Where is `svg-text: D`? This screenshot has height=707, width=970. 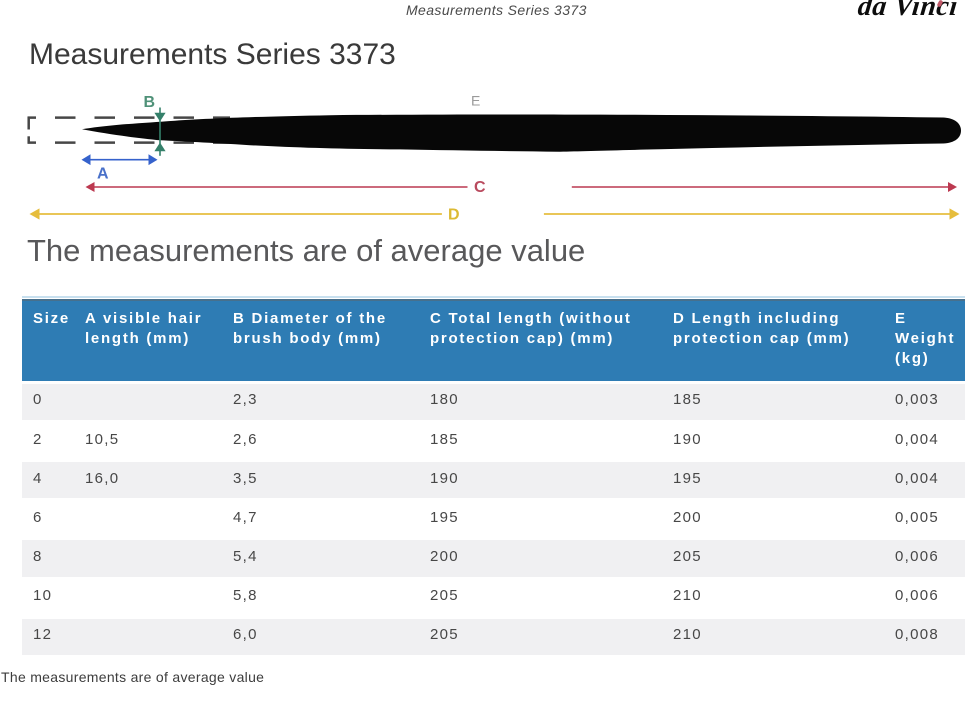
svg-text: D is located at coordinates (454, 215).